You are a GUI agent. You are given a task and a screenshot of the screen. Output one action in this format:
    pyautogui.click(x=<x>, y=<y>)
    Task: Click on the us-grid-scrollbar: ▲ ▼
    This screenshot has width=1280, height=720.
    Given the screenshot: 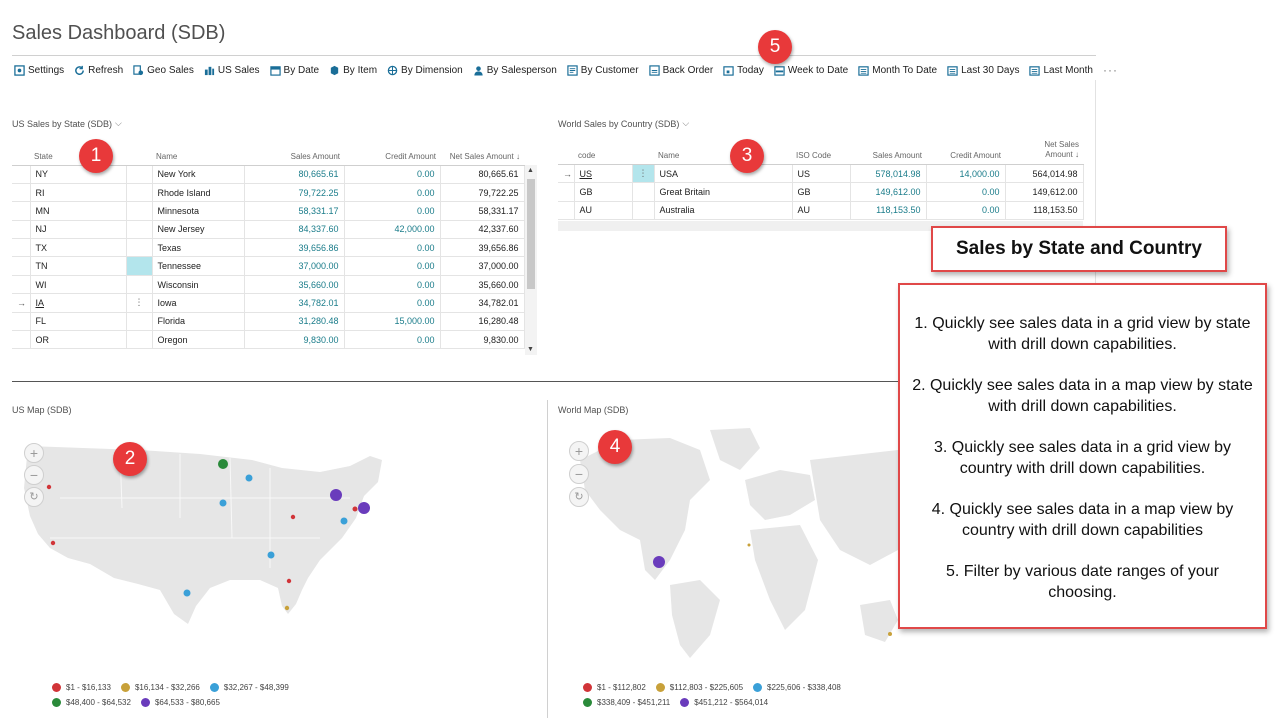 What is the action you would take?
    pyautogui.click(x=531, y=260)
    